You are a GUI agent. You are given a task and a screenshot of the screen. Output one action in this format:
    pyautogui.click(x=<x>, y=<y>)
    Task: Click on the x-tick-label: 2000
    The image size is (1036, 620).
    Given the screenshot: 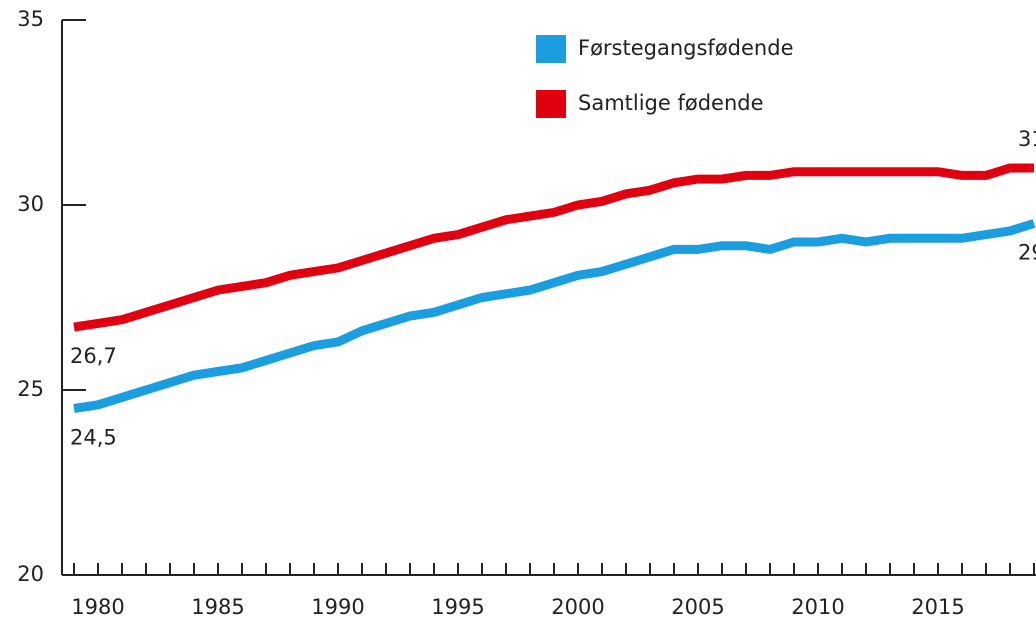 What is the action you would take?
    pyautogui.click(x=577, y=607)
    